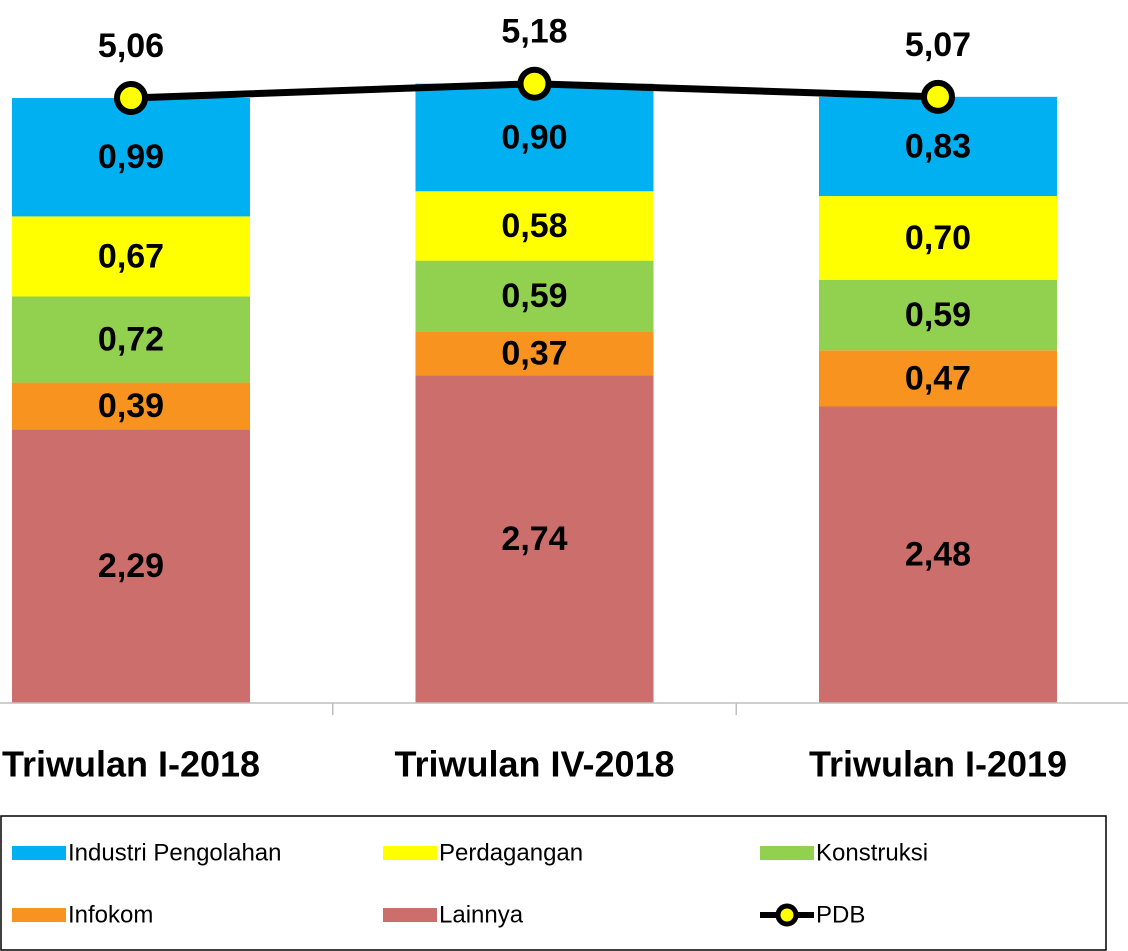  I want to click on data-label: 0,83, so click(938, 146).